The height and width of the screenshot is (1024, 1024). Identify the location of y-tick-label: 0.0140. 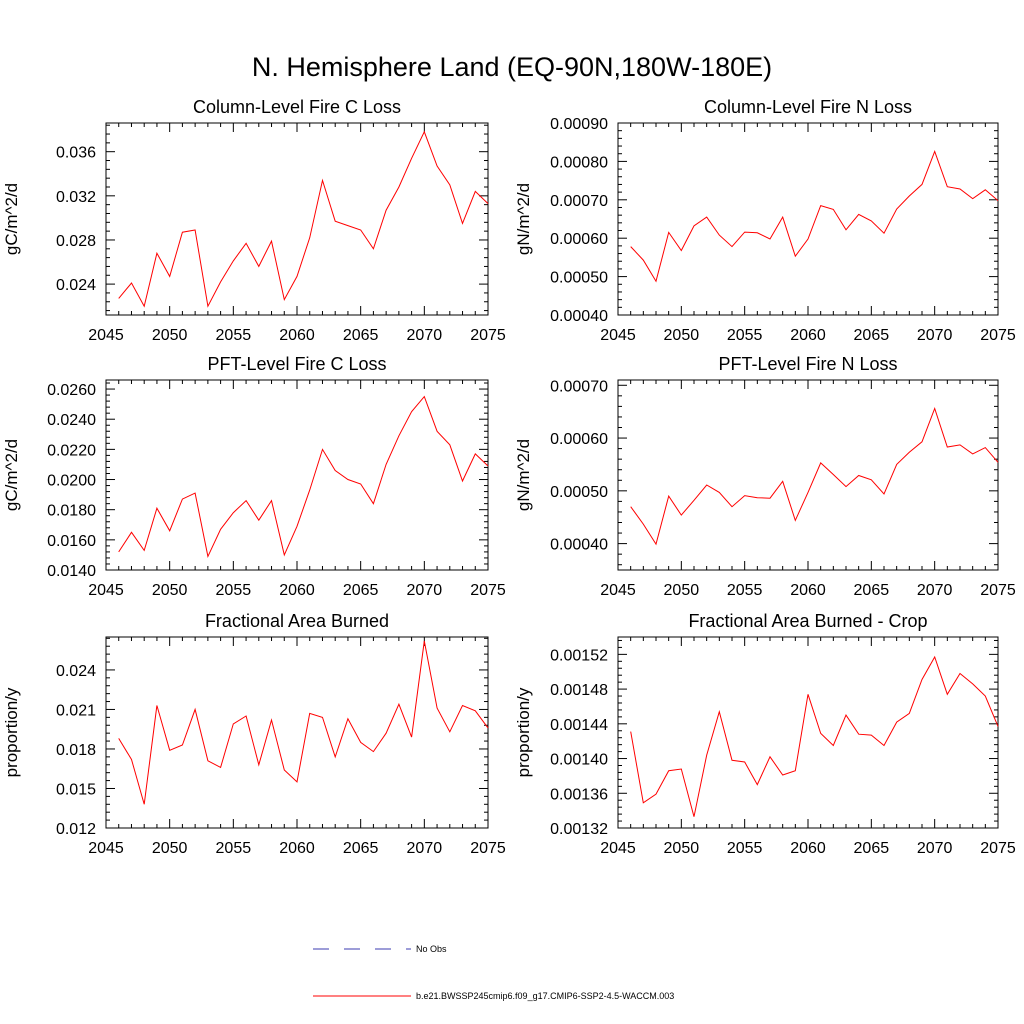
(71, 571).